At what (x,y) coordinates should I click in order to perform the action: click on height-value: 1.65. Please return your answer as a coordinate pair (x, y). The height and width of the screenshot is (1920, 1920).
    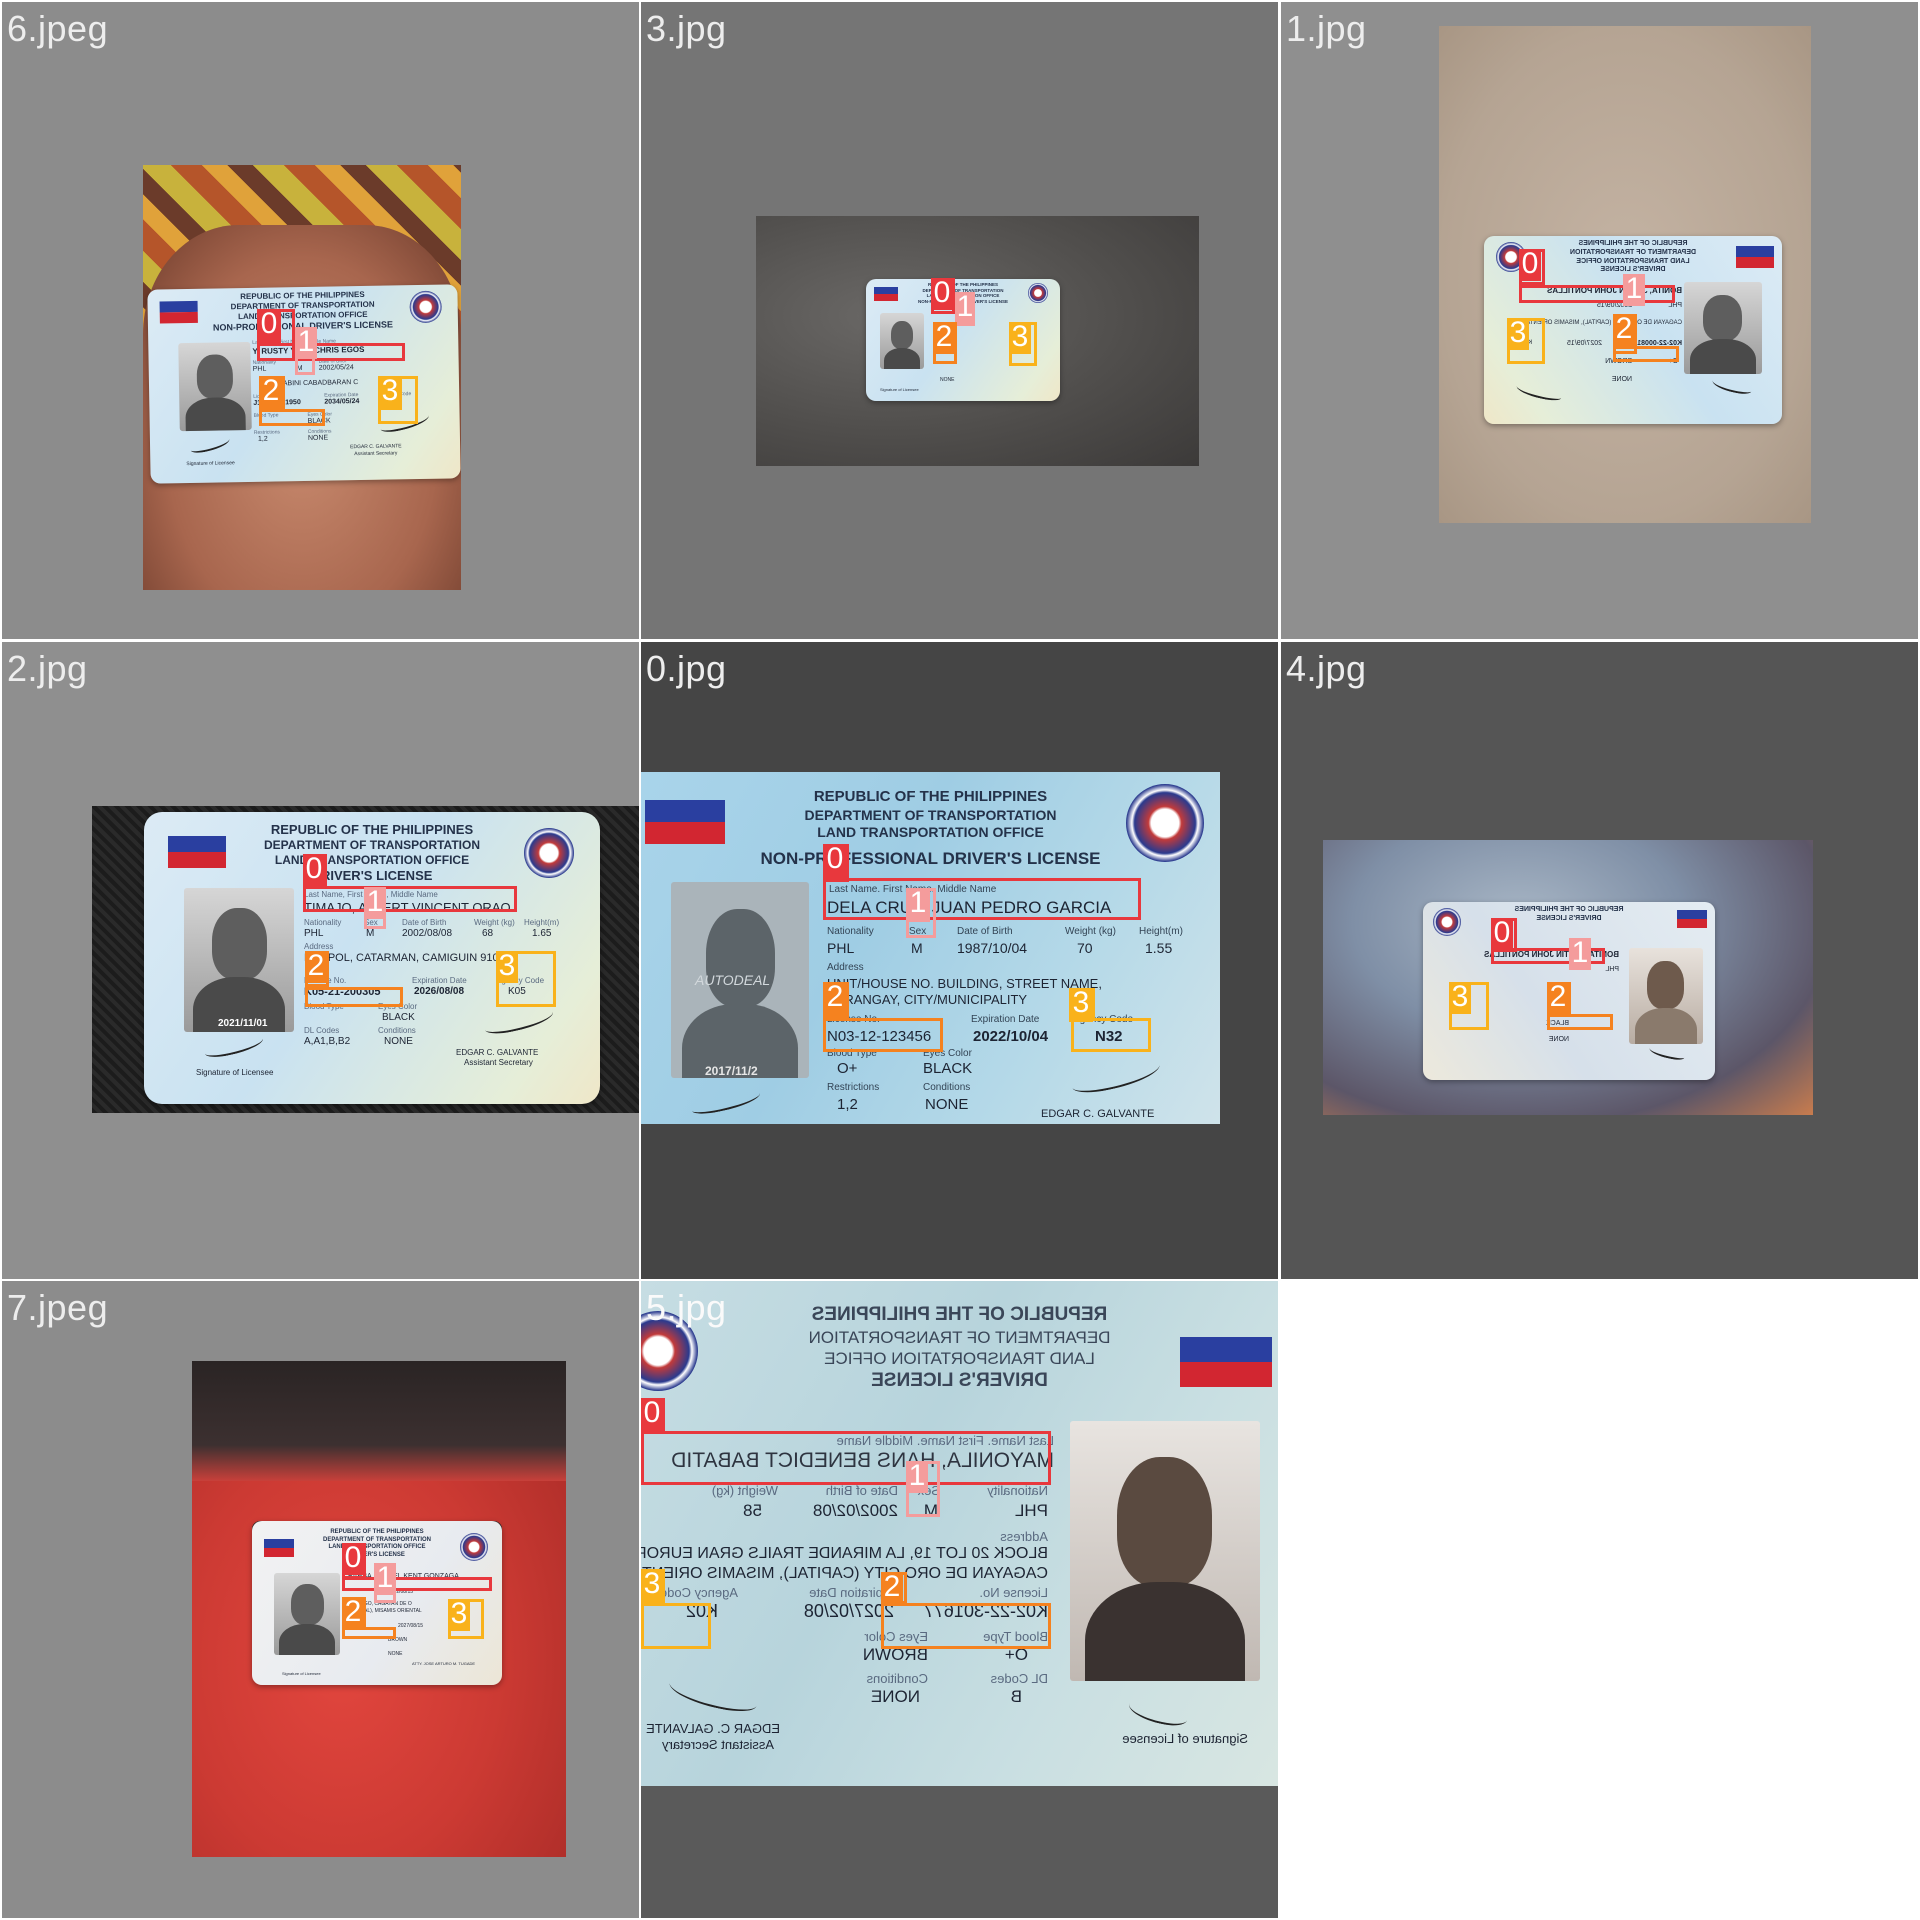
    Looking at the image, I should click on (542, 933).